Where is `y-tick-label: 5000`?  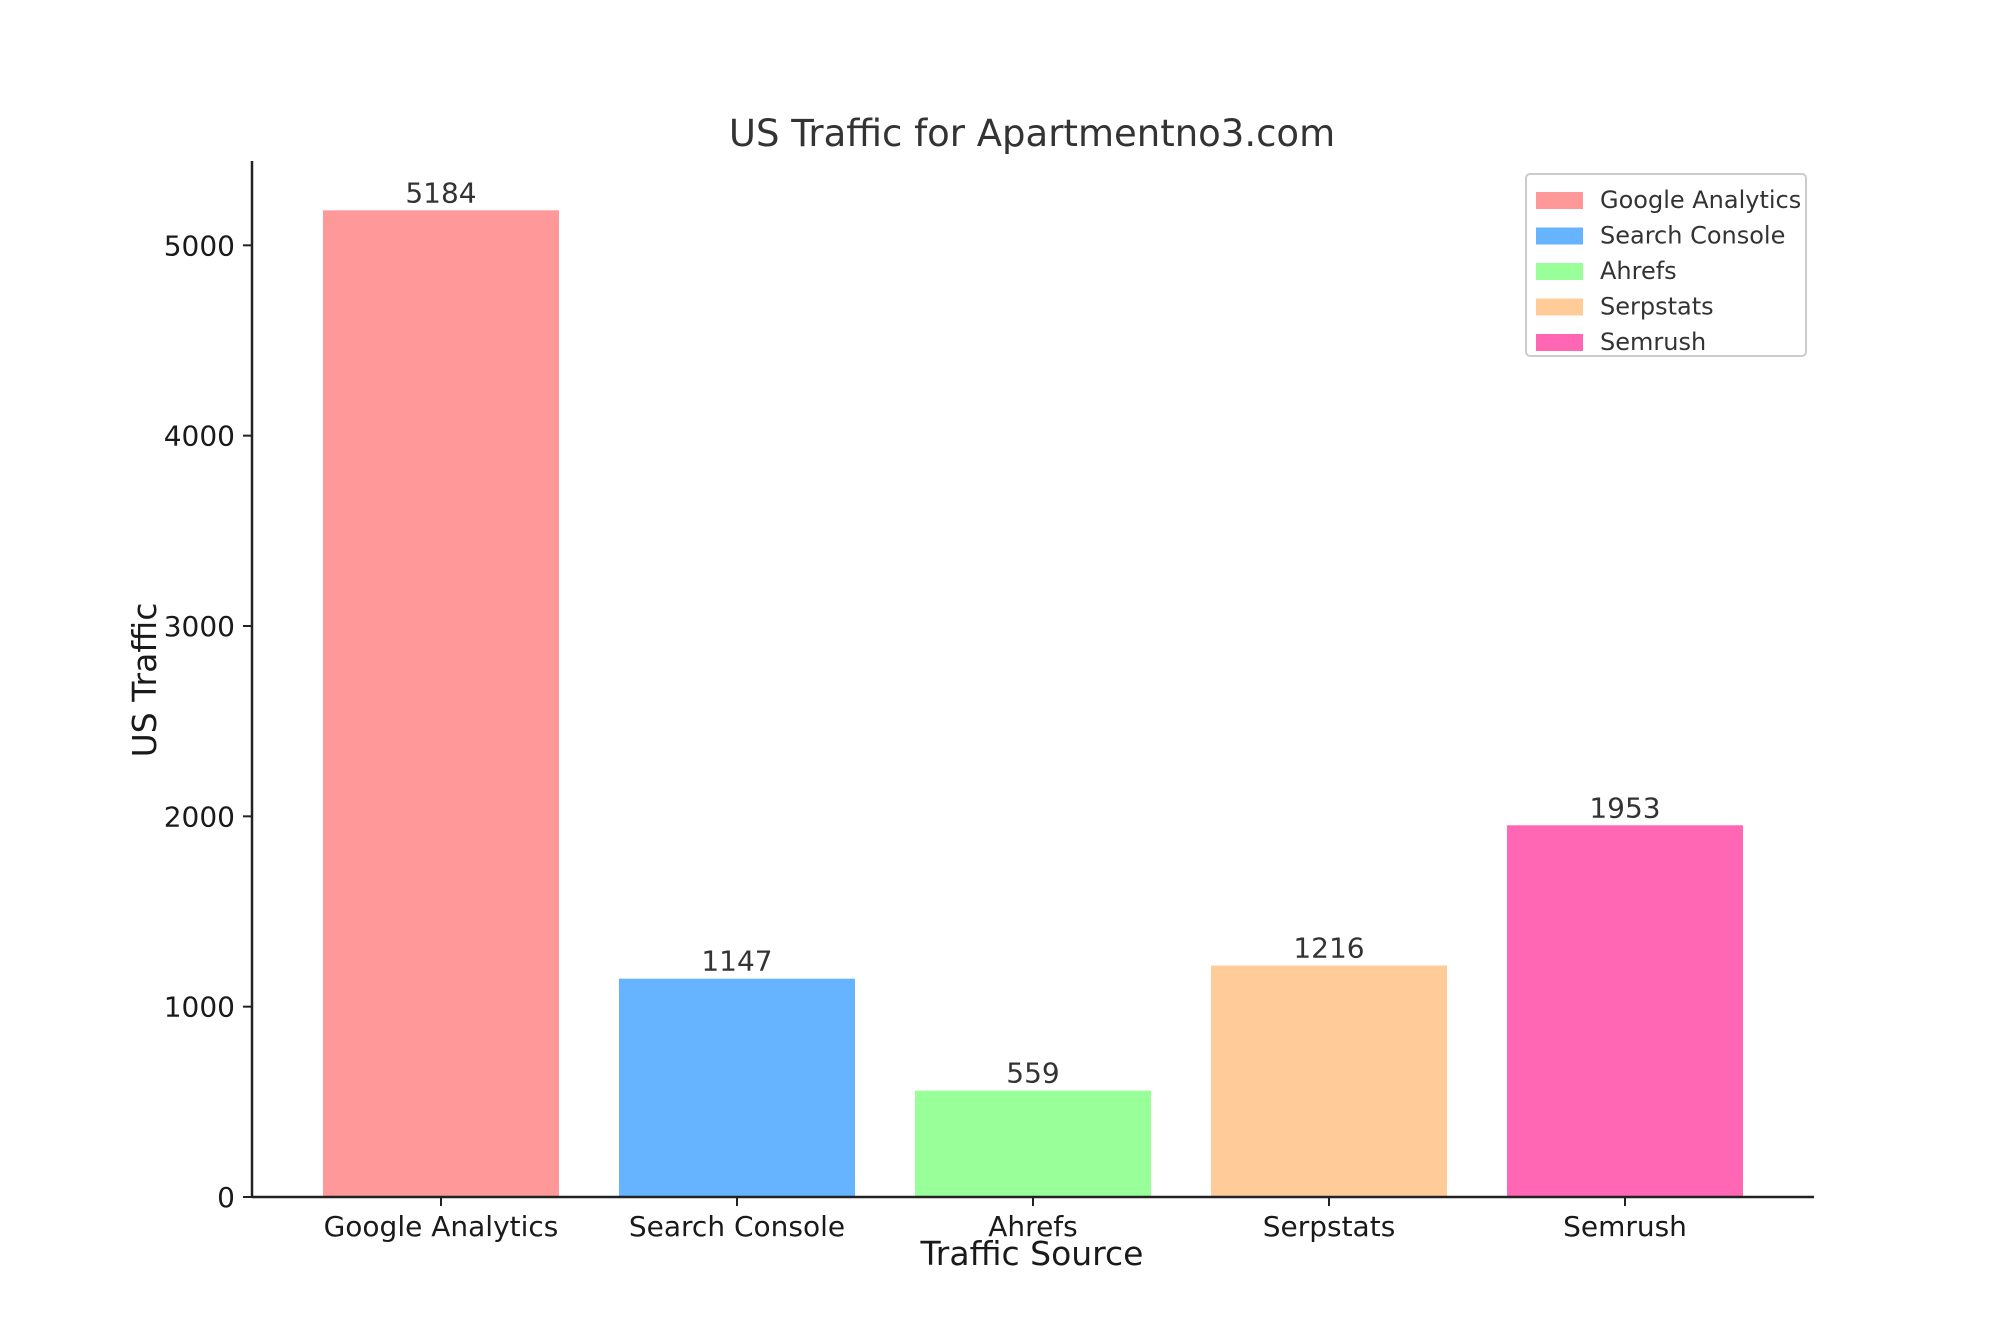
y-tick-label: 5000 is located at coordinates (199, 245).